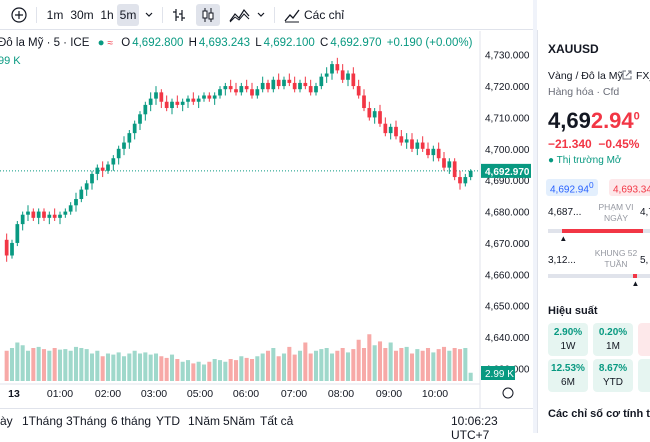 This screenshot has width=650, height=442. What do you see at coordinates (108, 394) in the screenshot?
I see `time-tick-label: 02:00` at bounding box center [108, 394].